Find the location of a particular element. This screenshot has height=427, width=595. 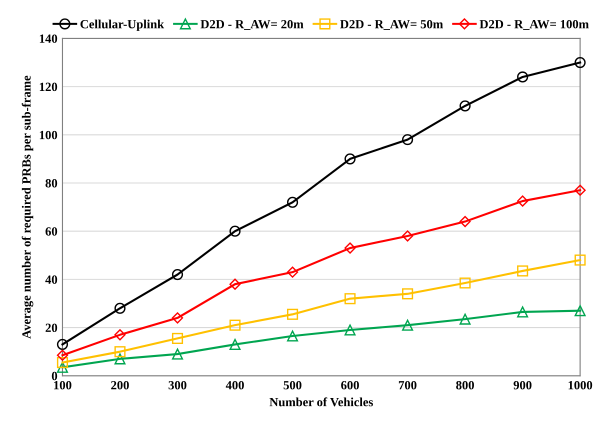

y-tick-label: 100 is located at coordinates (49, 135).